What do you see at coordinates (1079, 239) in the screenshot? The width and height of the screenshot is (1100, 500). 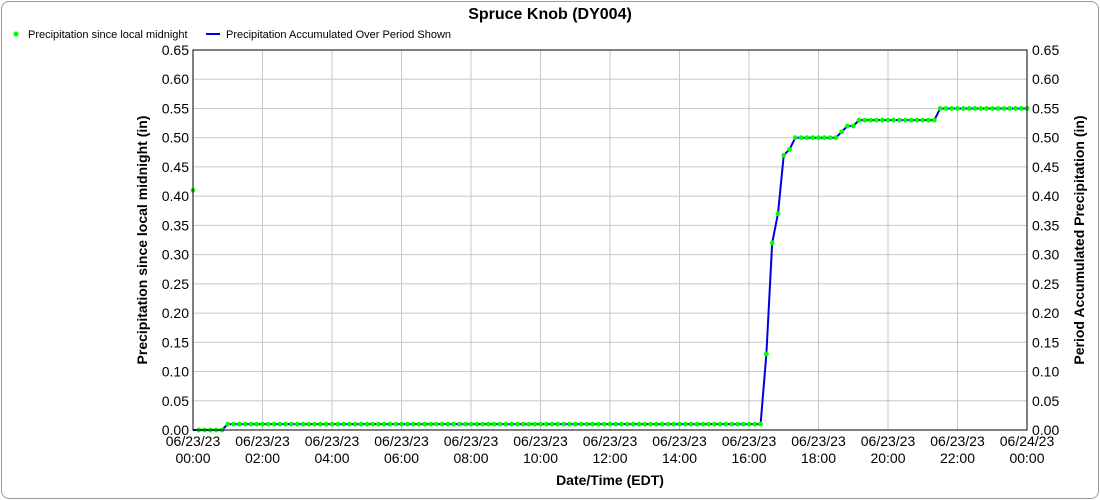 I see `y-axis-right-title: Period Accumulated Precipitation (in)` at bounding box center [1079, 239].